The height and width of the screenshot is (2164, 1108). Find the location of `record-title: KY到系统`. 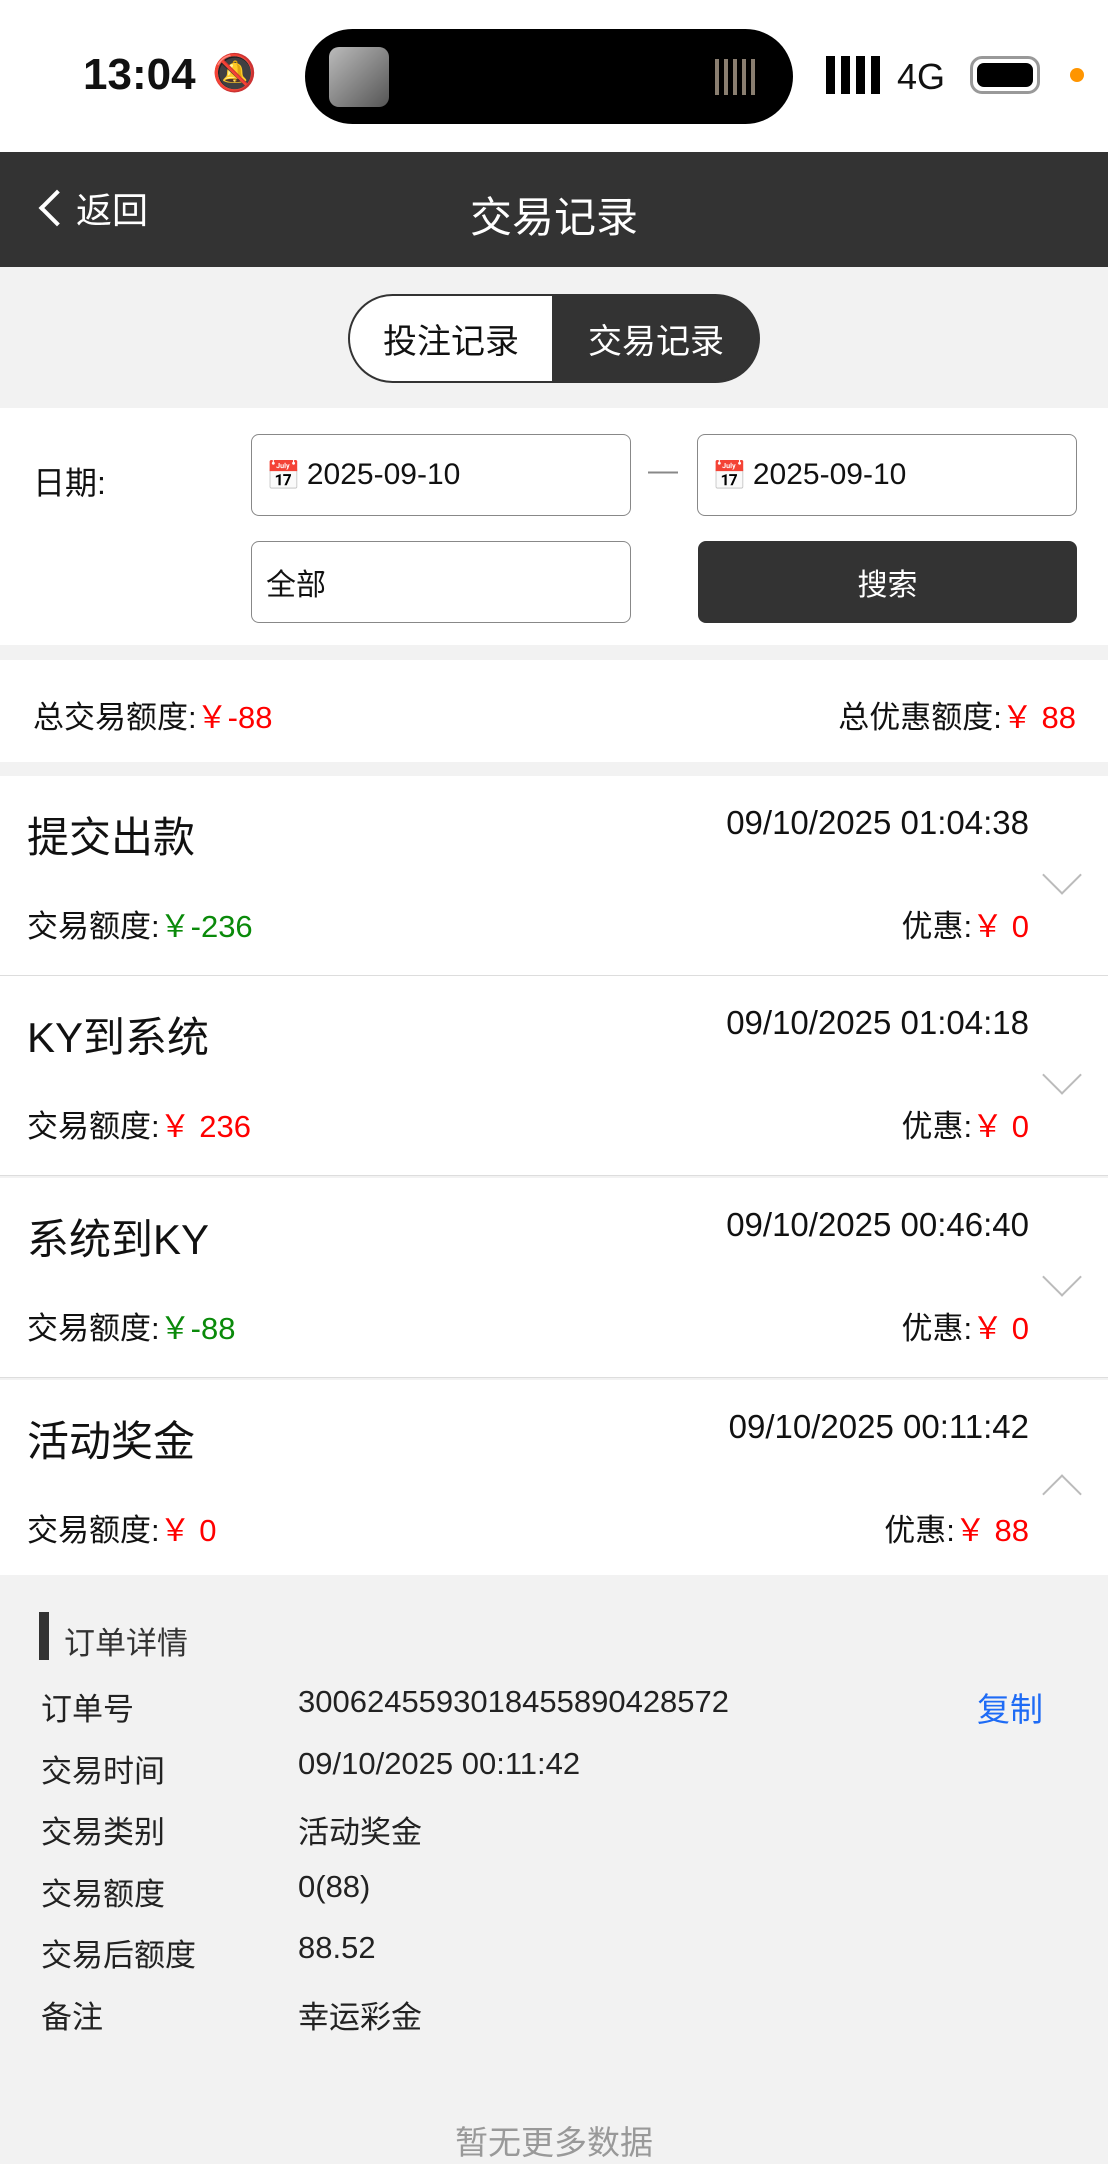

record-title: KY到系统 is located at coordinates (118, 1037).